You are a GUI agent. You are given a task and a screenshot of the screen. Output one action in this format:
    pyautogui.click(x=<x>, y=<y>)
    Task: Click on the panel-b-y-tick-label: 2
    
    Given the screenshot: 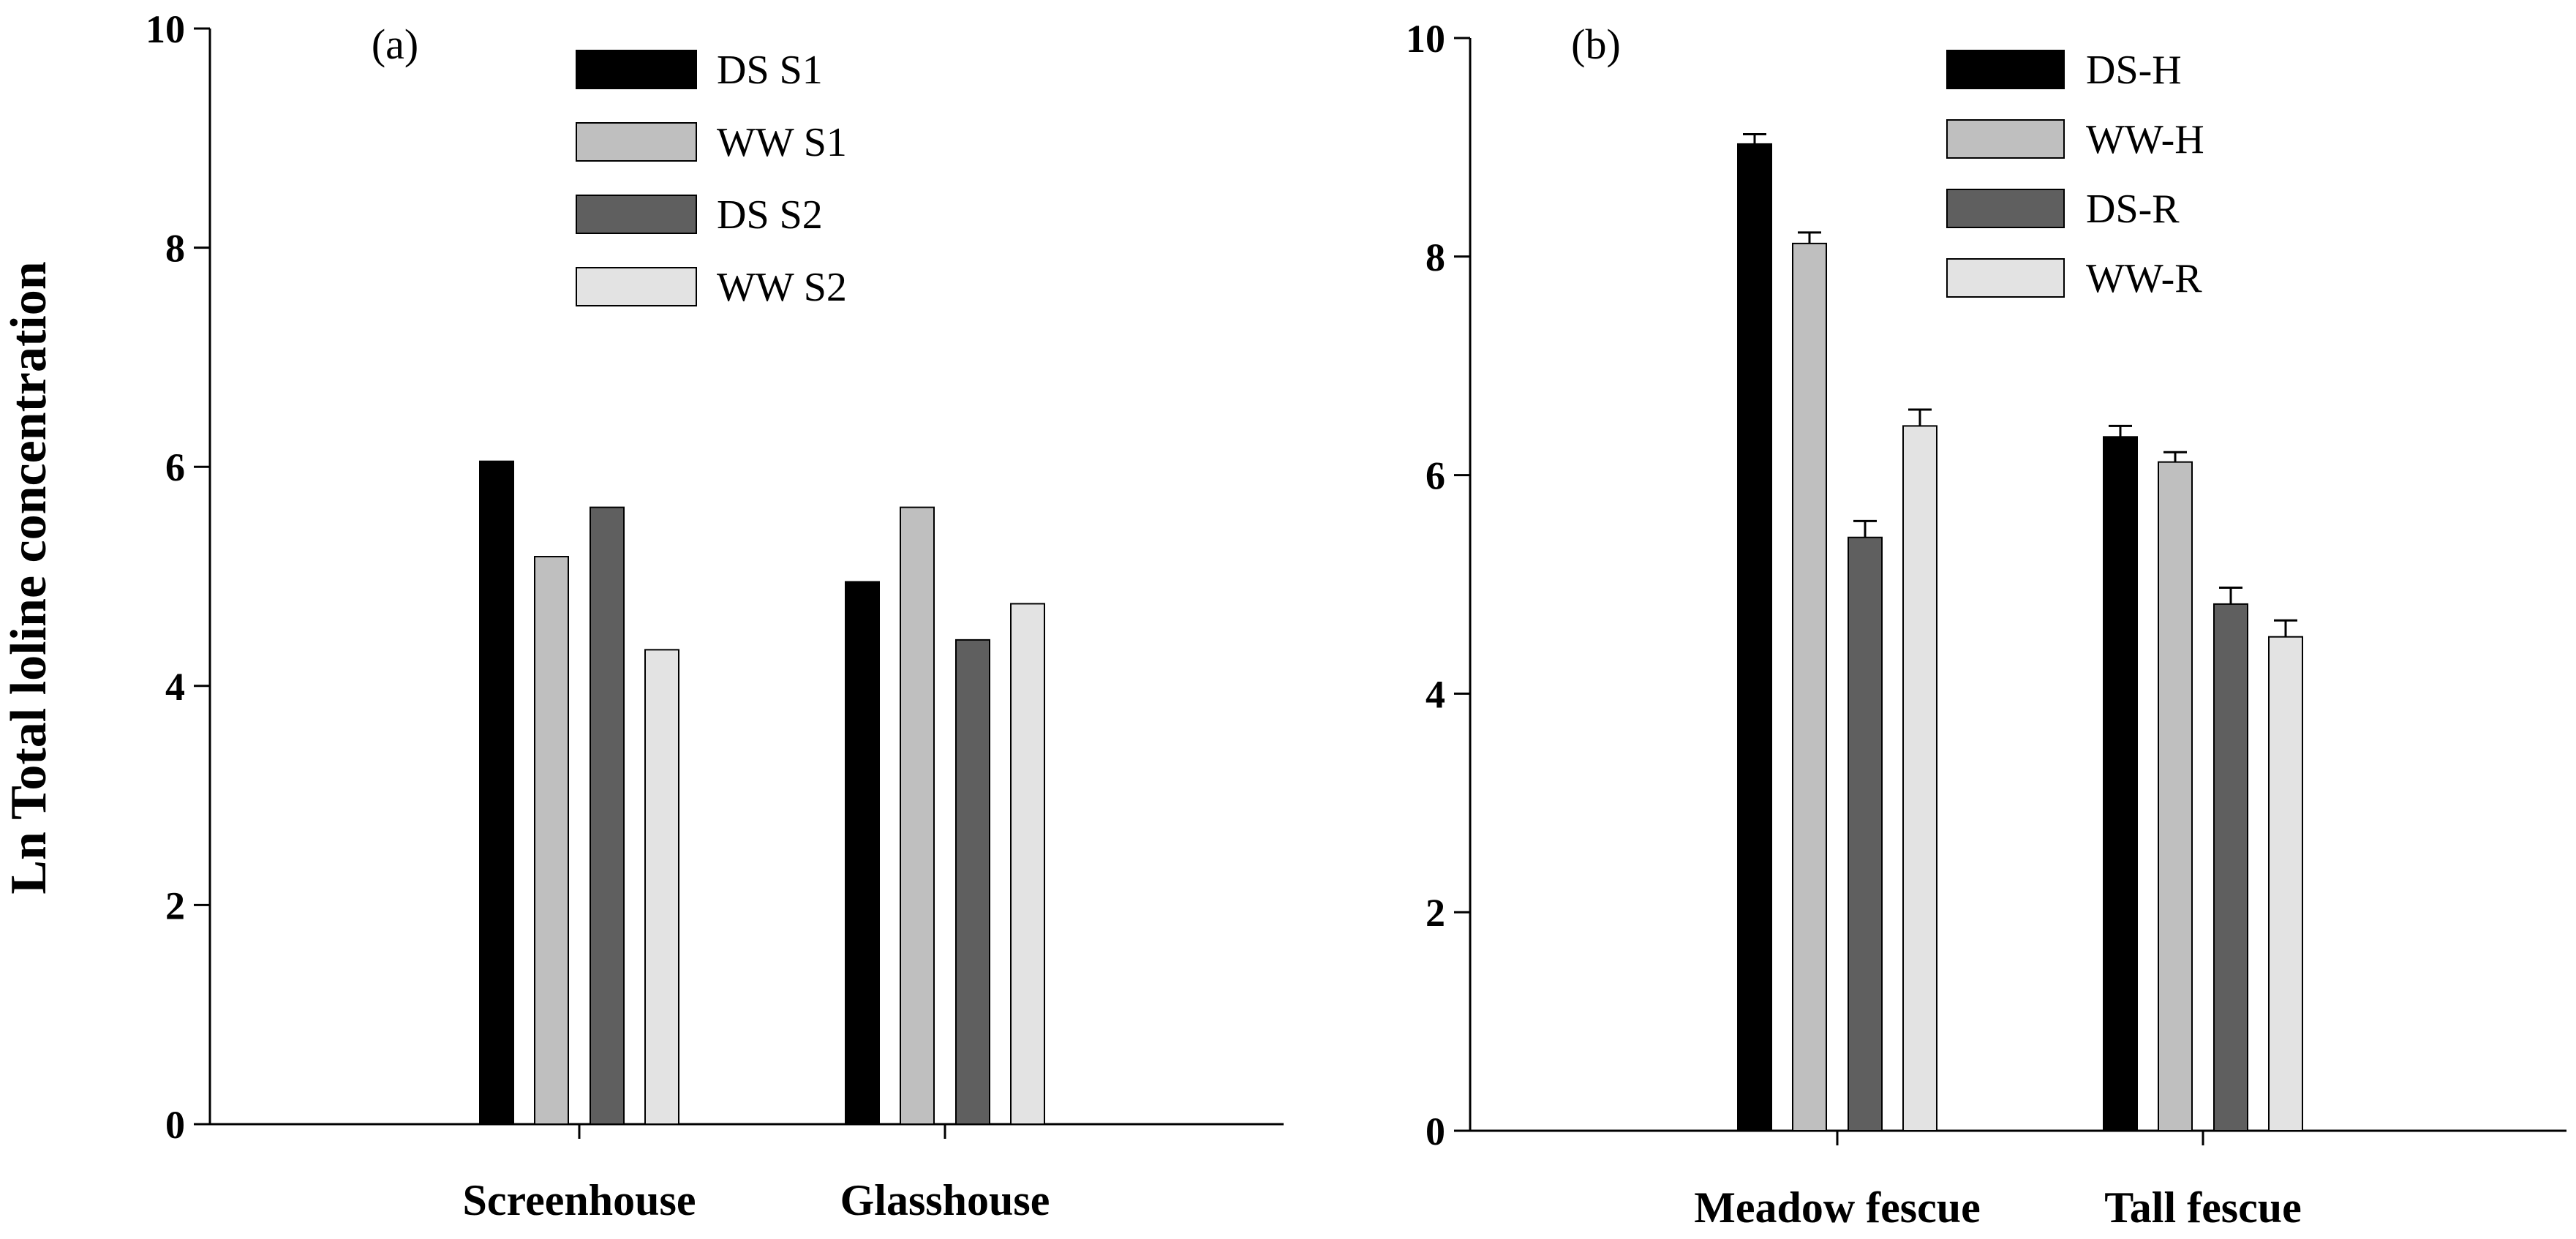 What is the action you would take?
    pyautogui.click(x=1435, y=913)
    